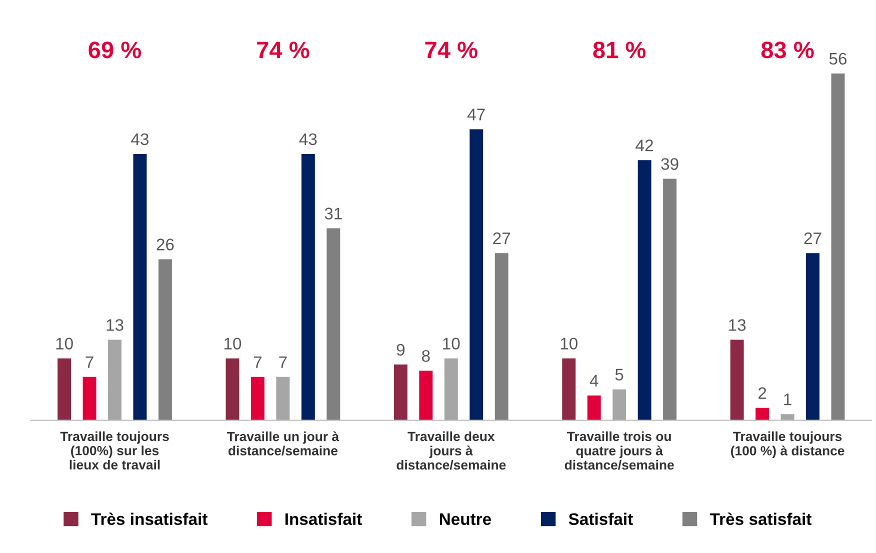 This screenshot has width=876, height=553. Describe the element at coordinates (619, 450) in the screenshot. I see `x-tick-label: Travaille trois ou quatre jours à distance/semaine` at that location.